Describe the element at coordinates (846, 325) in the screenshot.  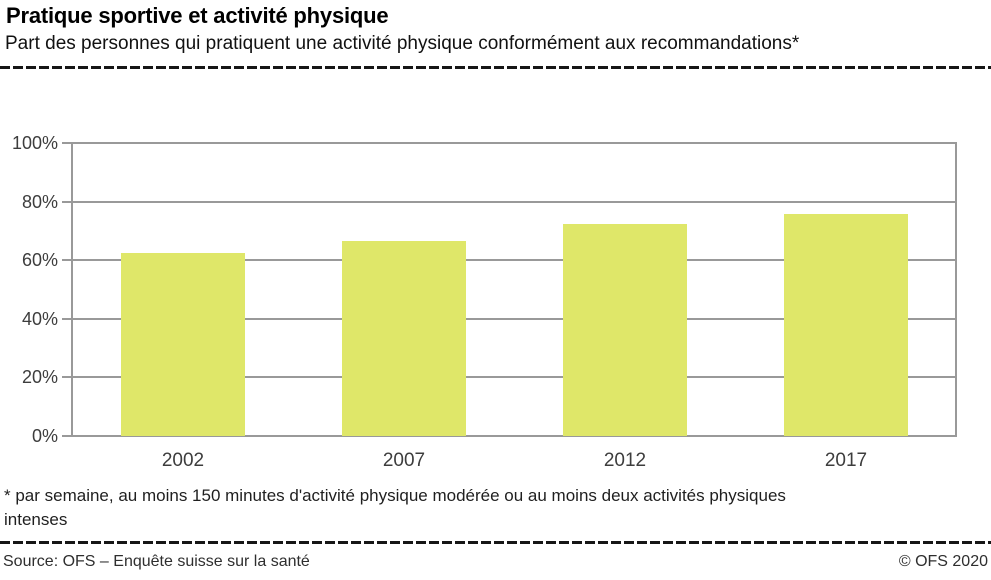
I see `bar-2017` at that location.